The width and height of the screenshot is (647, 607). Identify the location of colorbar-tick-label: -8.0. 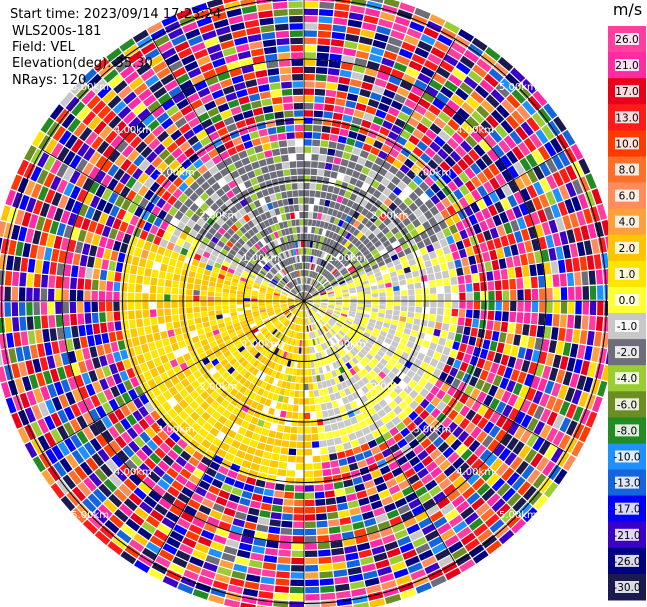
(627, 431).